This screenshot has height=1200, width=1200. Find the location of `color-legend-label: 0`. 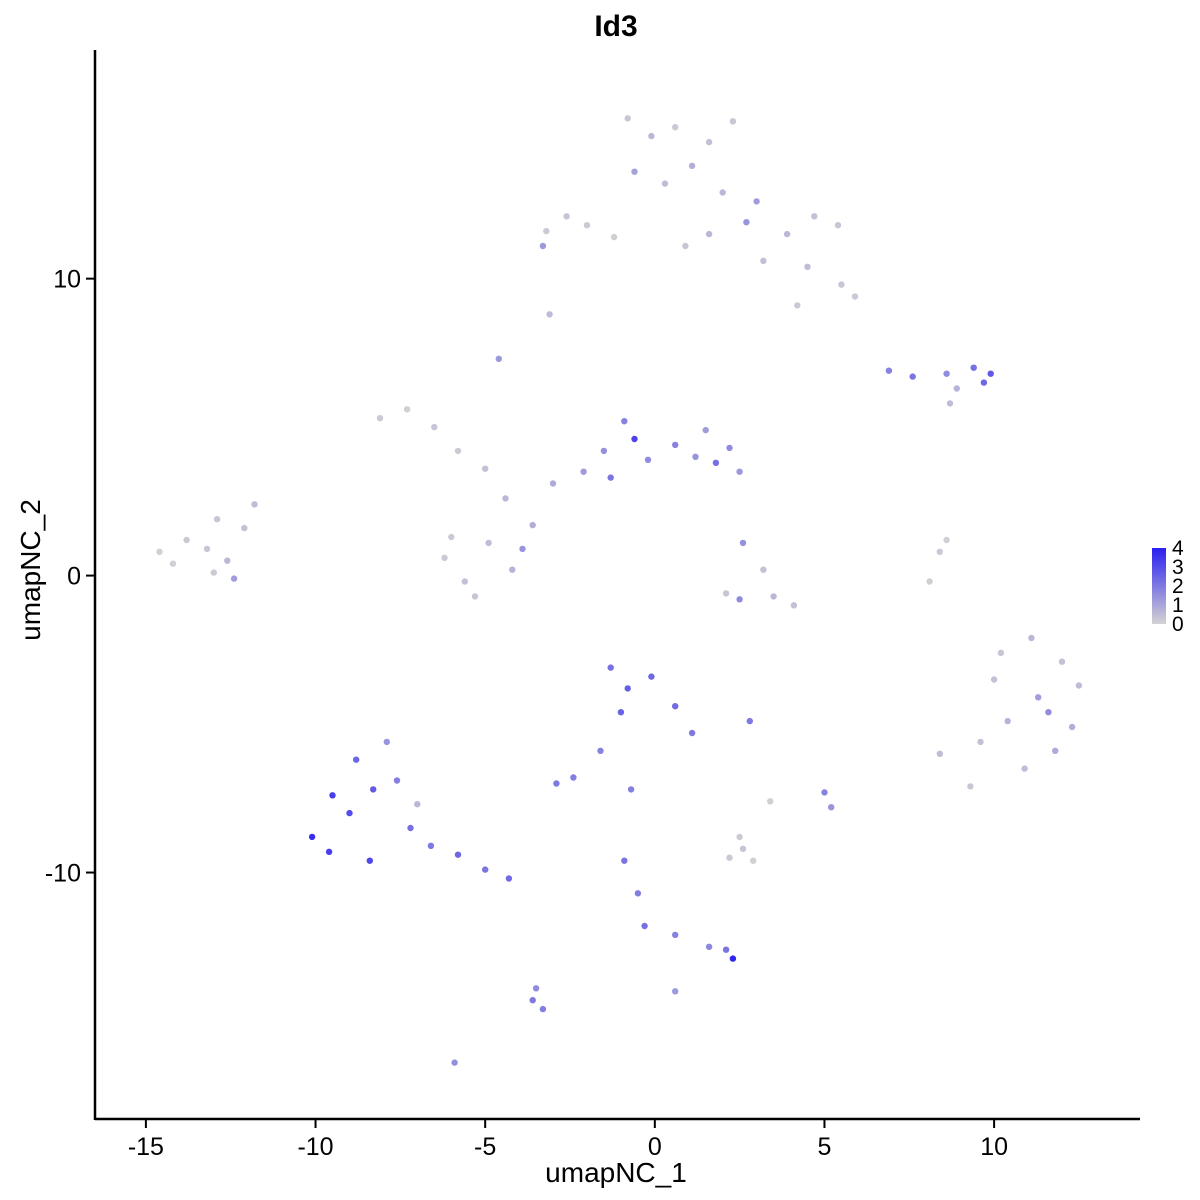

color-legend-label: 0 is located at coordinates (1178, 624).